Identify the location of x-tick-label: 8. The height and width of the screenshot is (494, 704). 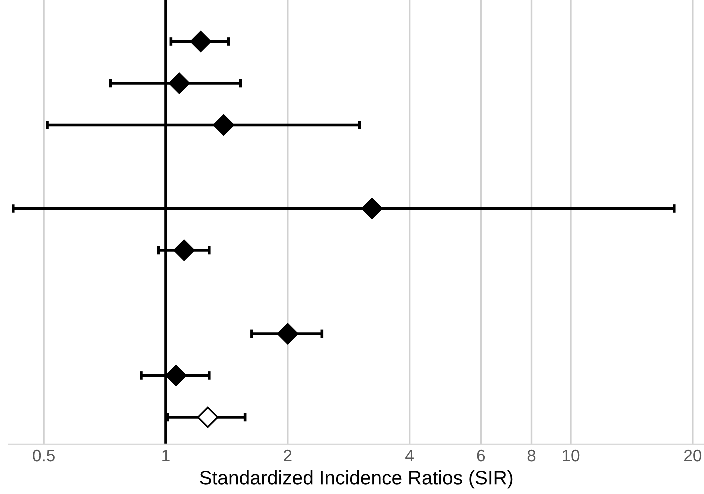
(532, 456).